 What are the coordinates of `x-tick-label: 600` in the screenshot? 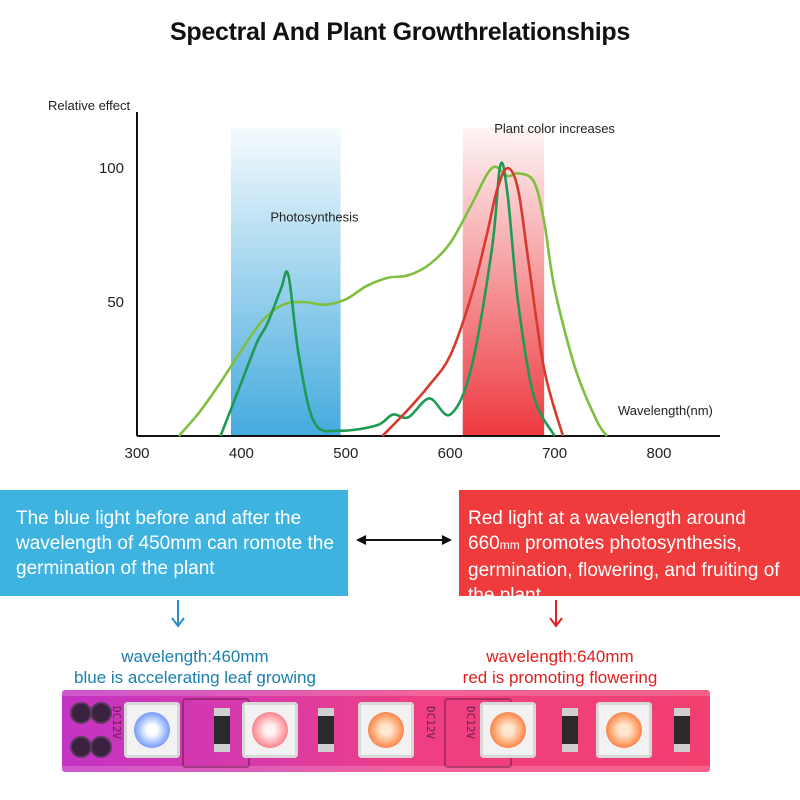 It's located at (450, 453).